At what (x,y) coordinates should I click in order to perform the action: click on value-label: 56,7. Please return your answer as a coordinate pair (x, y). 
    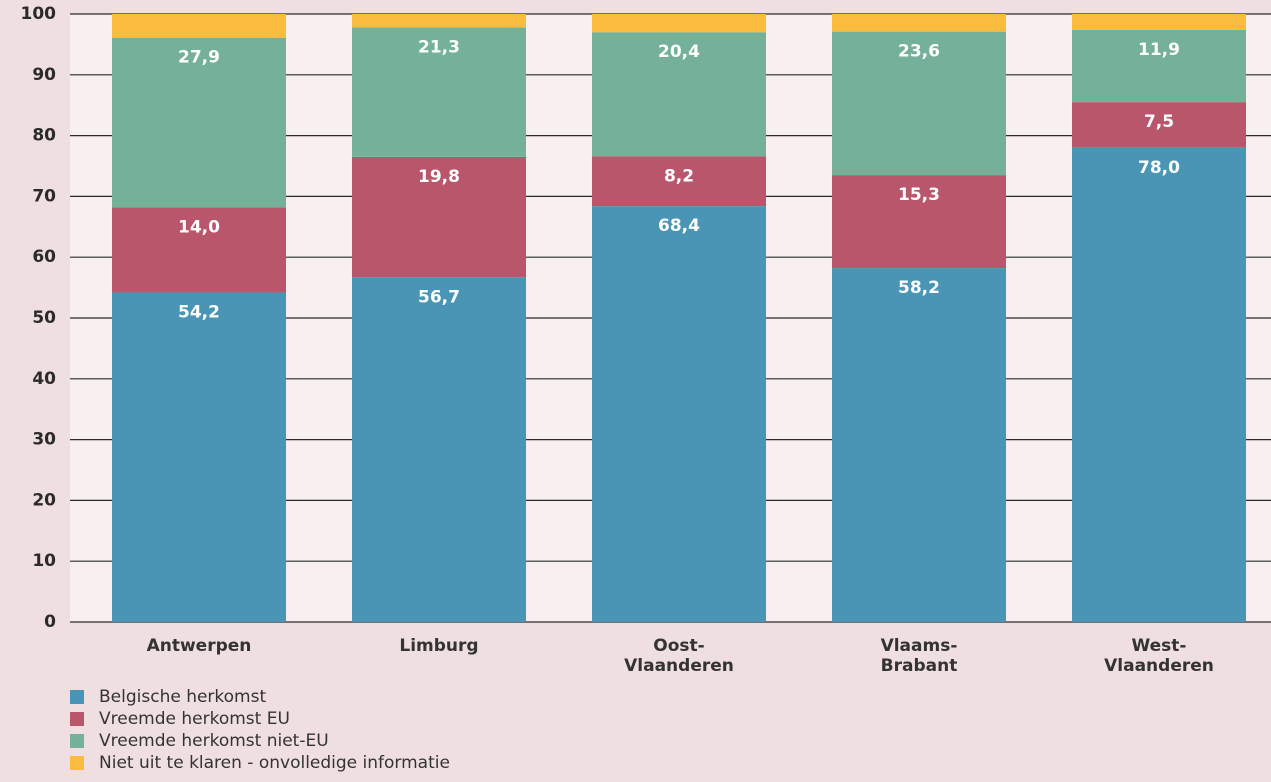
    Looking at the image, I should click on (439, 297).